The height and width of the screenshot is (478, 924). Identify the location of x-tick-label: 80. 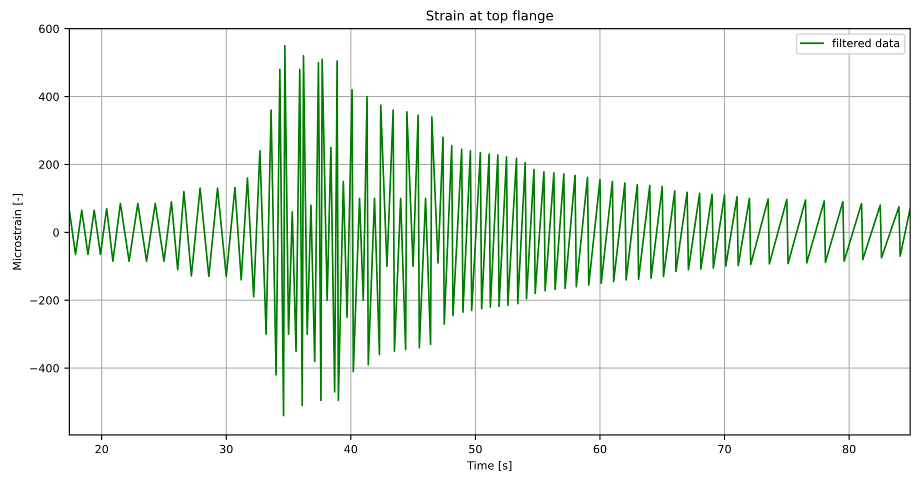
(849, 449).